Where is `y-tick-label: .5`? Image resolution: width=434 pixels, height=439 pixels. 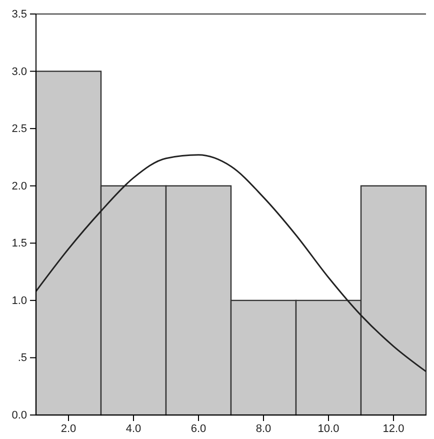
y-tick-label: .5 is located at coordinates (22, 358).